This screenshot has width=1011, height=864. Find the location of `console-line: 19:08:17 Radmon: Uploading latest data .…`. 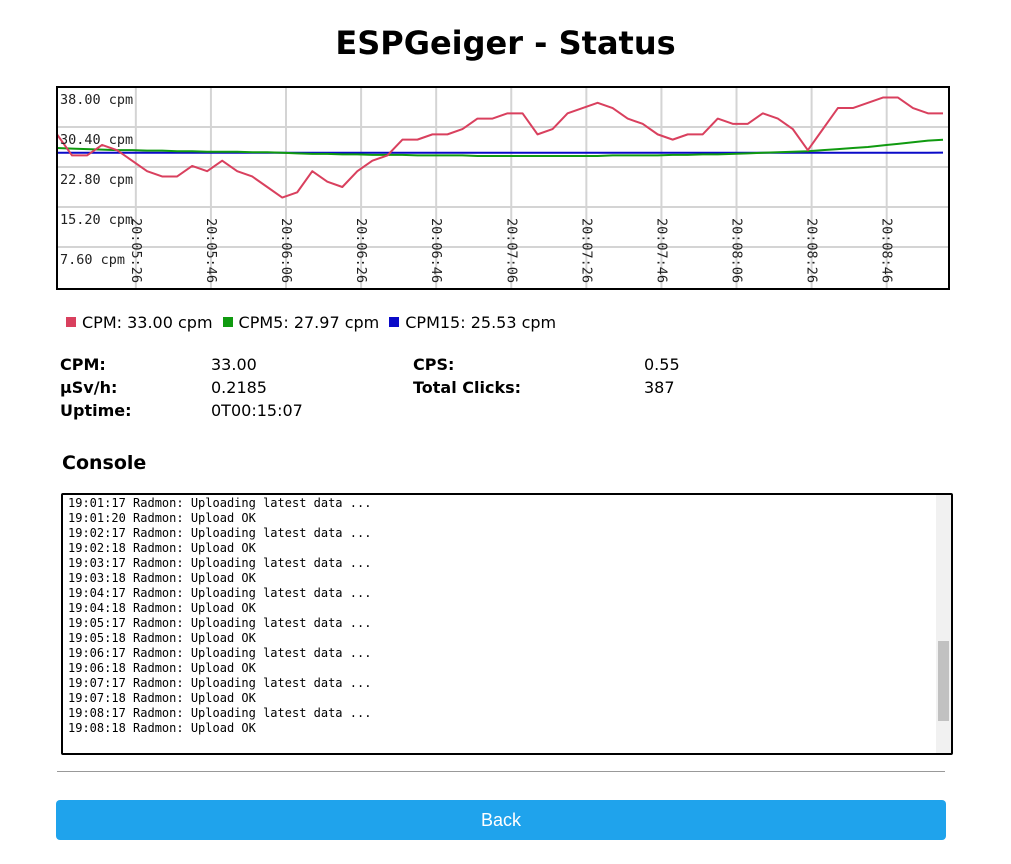

console-line: 19:08:17 Radmon: Uploading latest data .… is located at coordinates (220, 713).